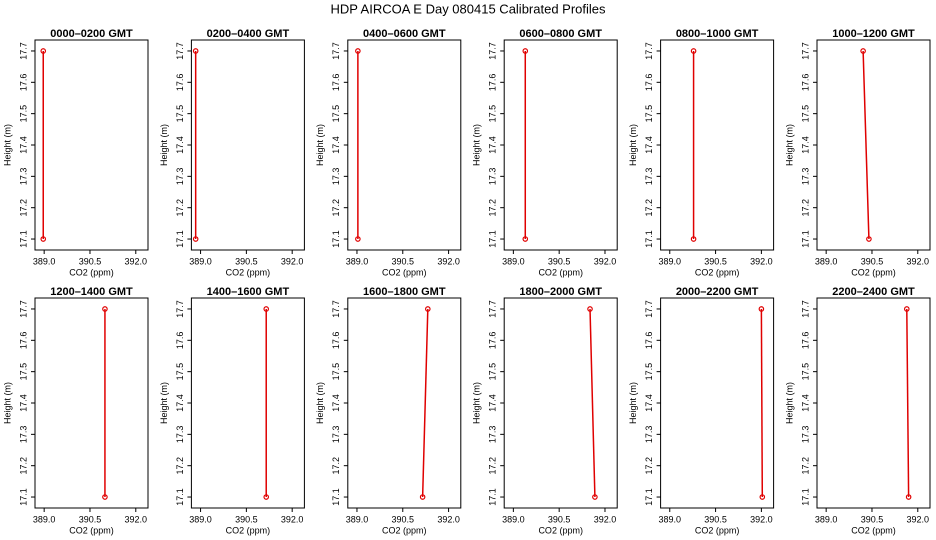  I want to click on panel-title: 0000–0200 GMT, so click(91, 34).